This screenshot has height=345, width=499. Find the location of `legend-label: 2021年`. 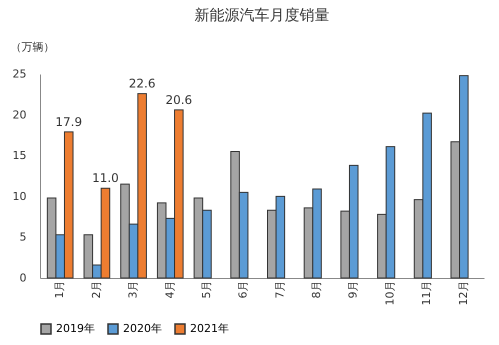

legend-label: 2021年 is located at coordinates (209, 328).